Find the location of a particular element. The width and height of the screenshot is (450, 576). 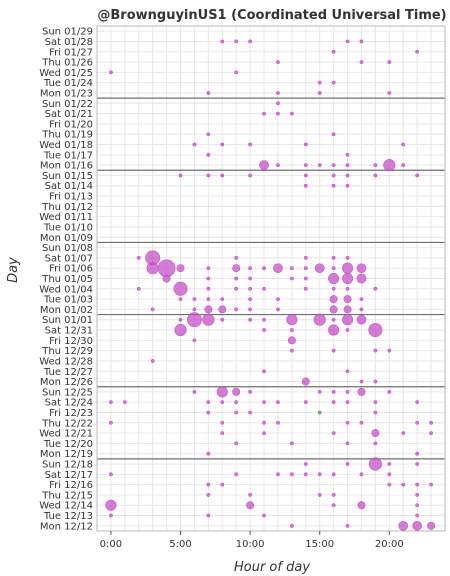

y-tick-label: Mon 01/16 is located at coordinates (66, 166).